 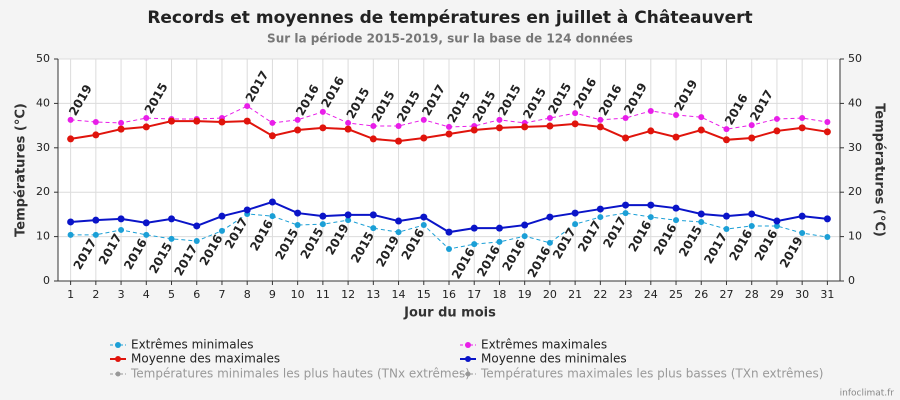 What do you see at coordinates (554, 359) in the screenshot?
I see `legend-label: Moyenne des minimales` at bounding box center [554, 359].